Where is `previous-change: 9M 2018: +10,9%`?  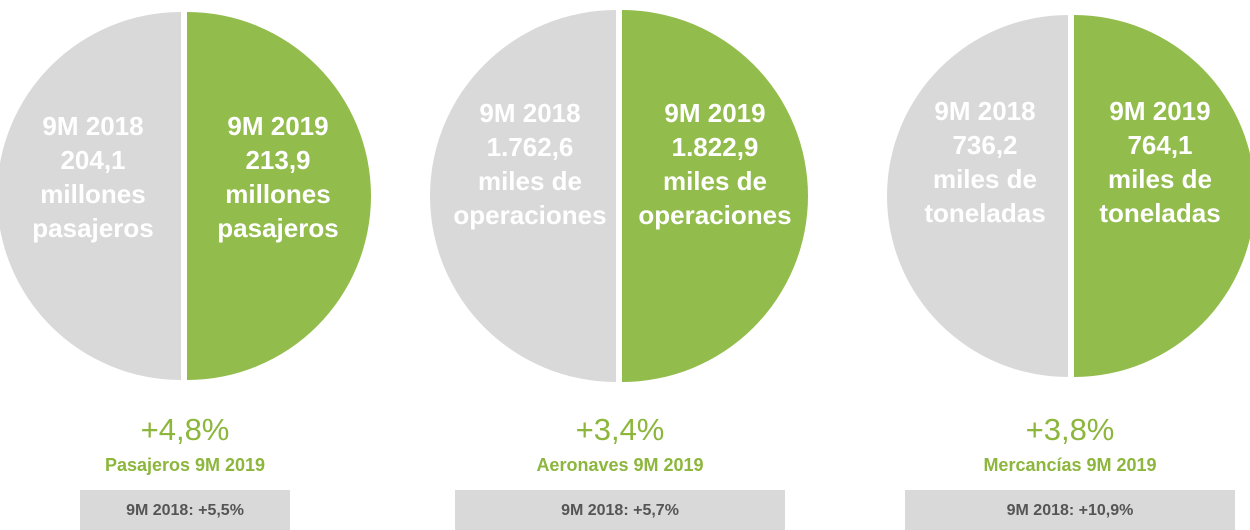 previous-change: 9M 2018: +10,9% is located at coordinates (1070, 510).